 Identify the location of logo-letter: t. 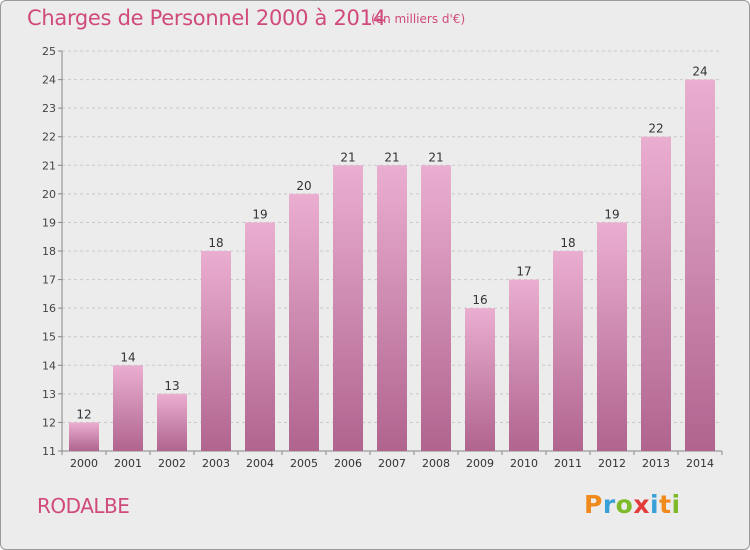
(665, 504).